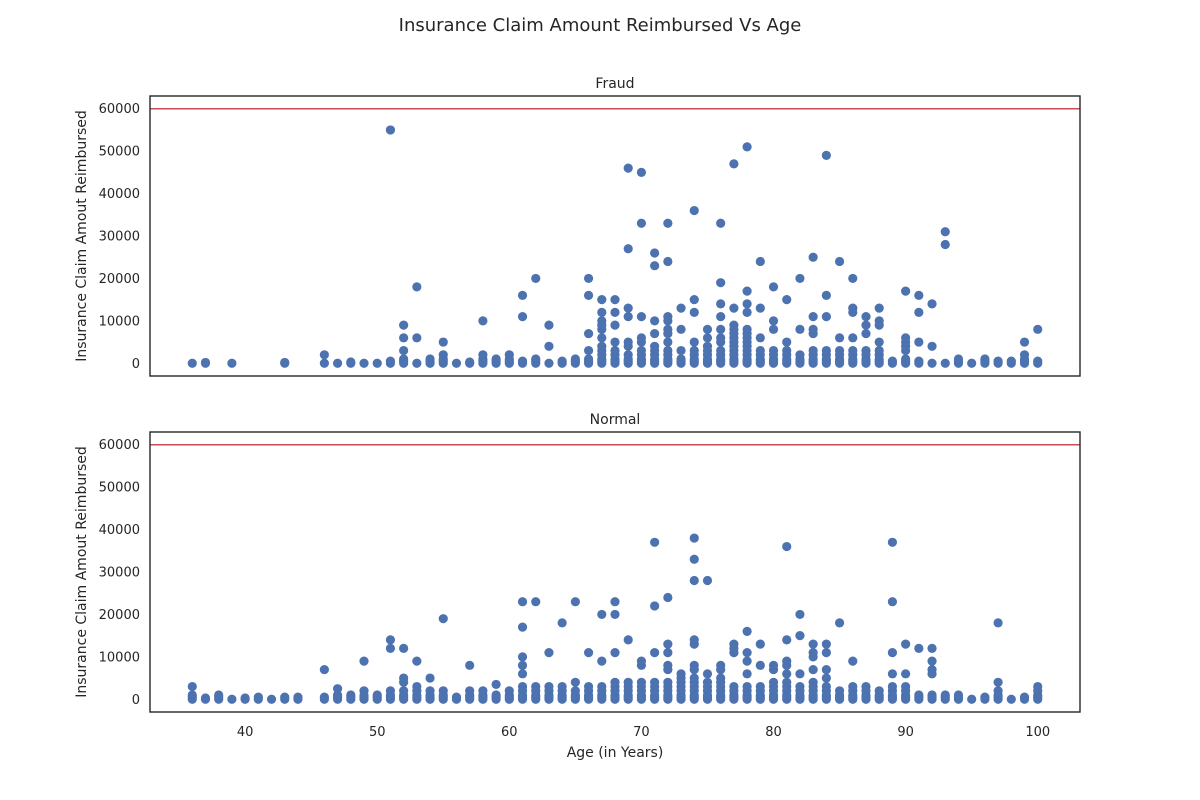  What do you see at coordinates (615, 753) in the screenshot?
I see `x-axis-label: Age (in Years)` at bounding box center [615, 753].